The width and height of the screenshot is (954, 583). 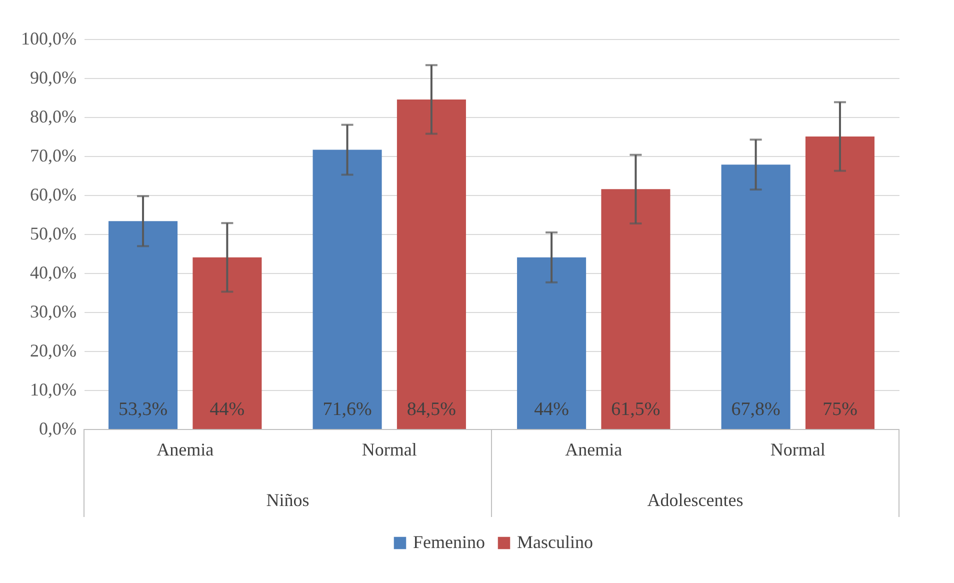 I want to click on y-tick-label: 50,0%, so click(x=53, y=234).